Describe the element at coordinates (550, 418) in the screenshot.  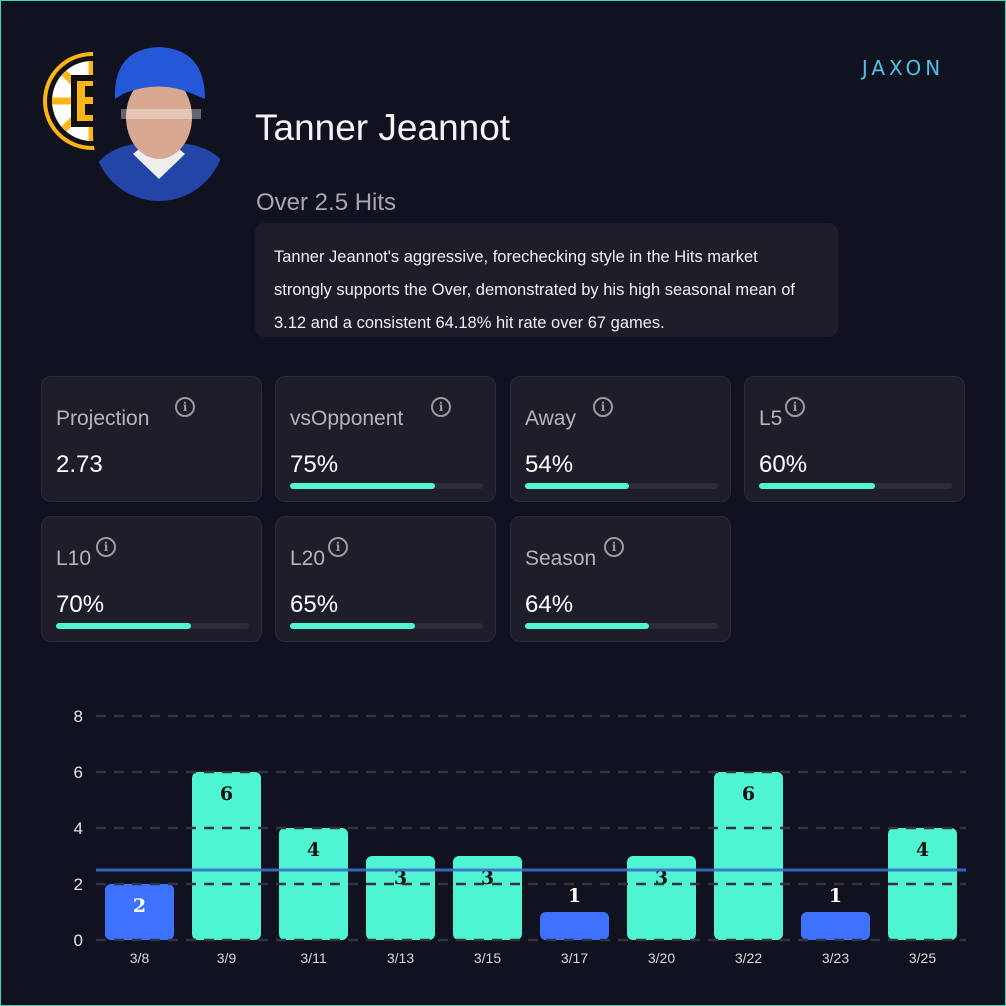
I see `stat-label: Away` at that location.